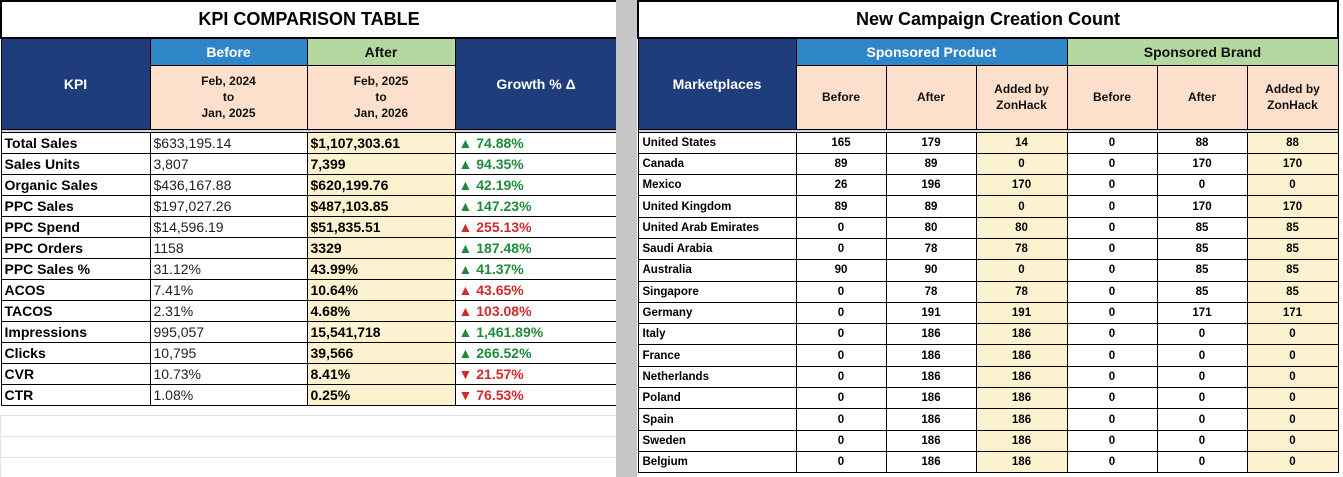 Image resolution: width=1343 pixels, height=477 pixels. I want to click on kpi-row: Clicks 10,795 39,566 ▲ 266.52%, so click(309, 352).